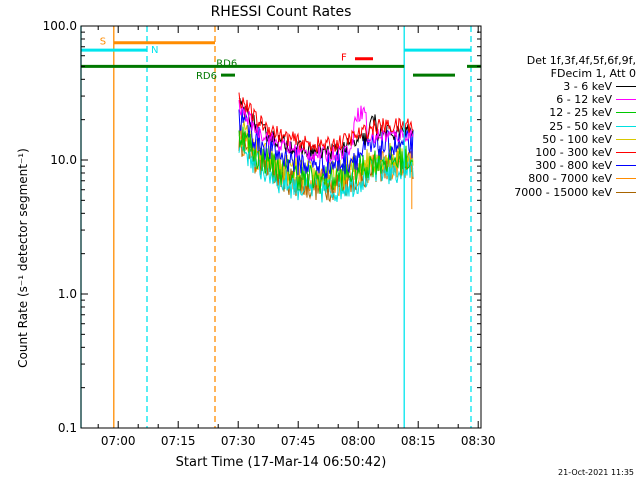  What do you see at coordinates (573, 152) in the screenshot?
I see `legend-label: 100 - 300 keV` at bounding box center [573, 152].